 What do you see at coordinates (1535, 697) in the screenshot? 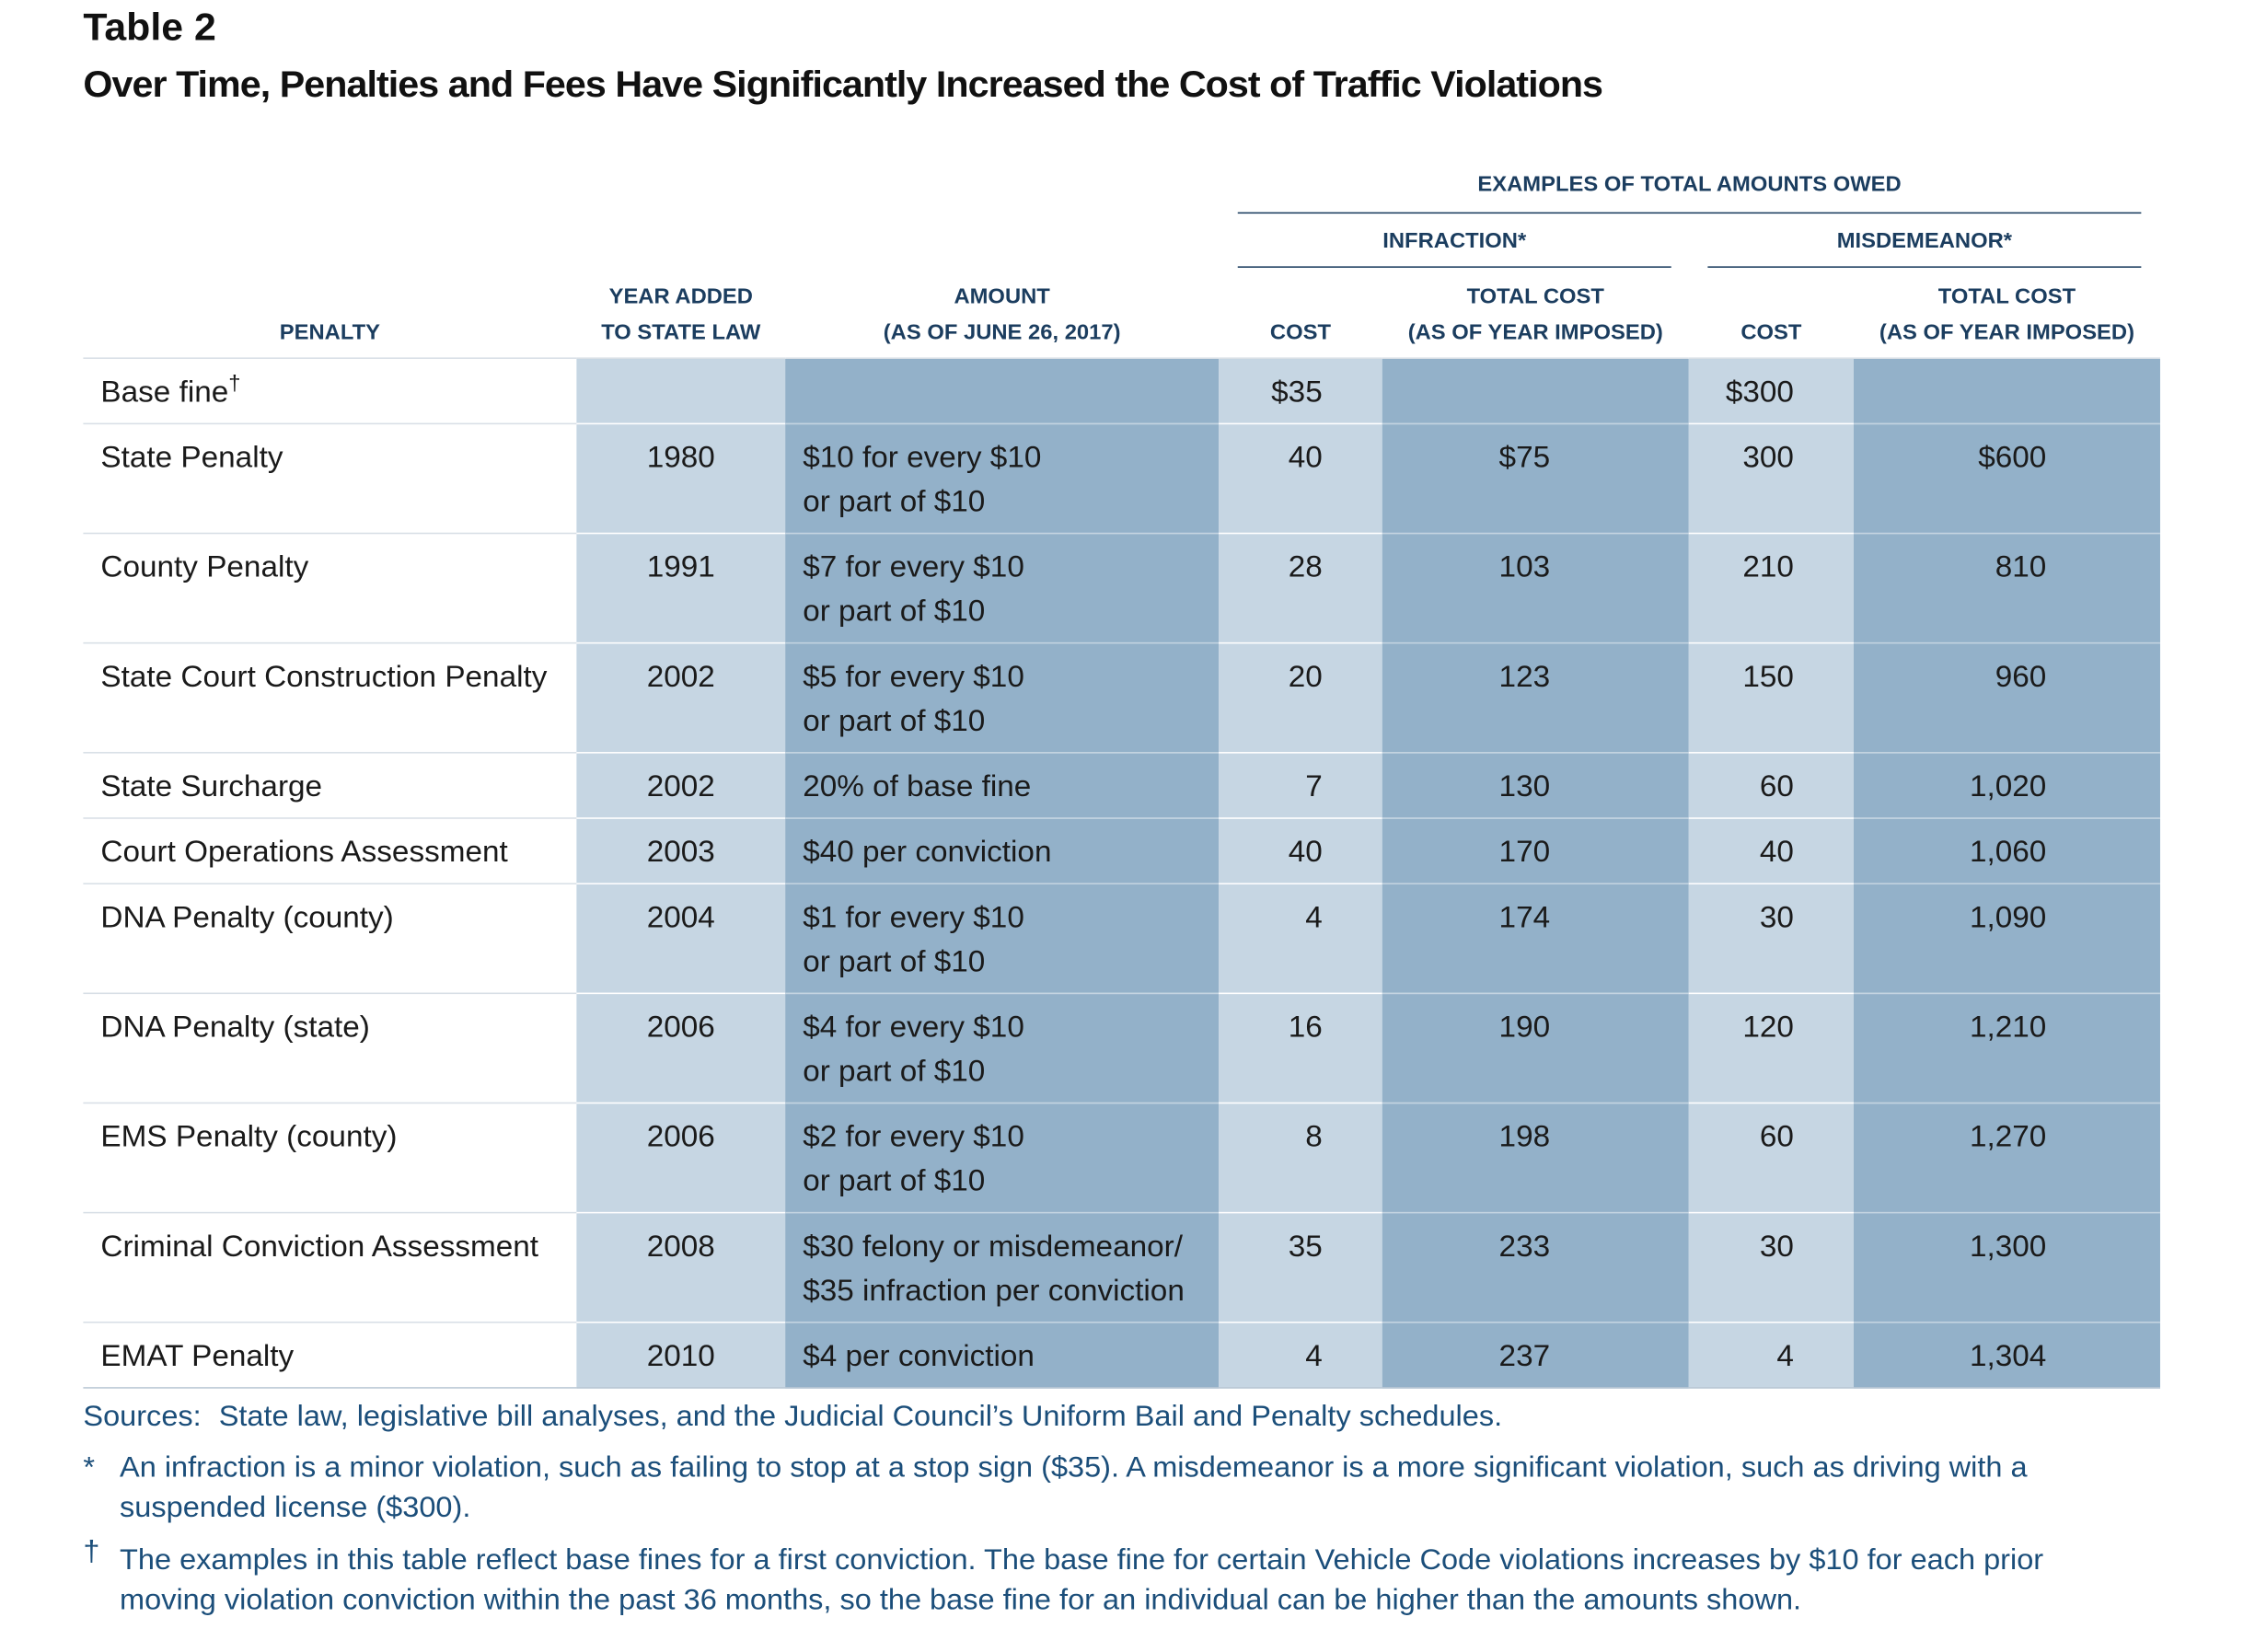
I see `table-cell: 123` at bounding box center [1535, 697].